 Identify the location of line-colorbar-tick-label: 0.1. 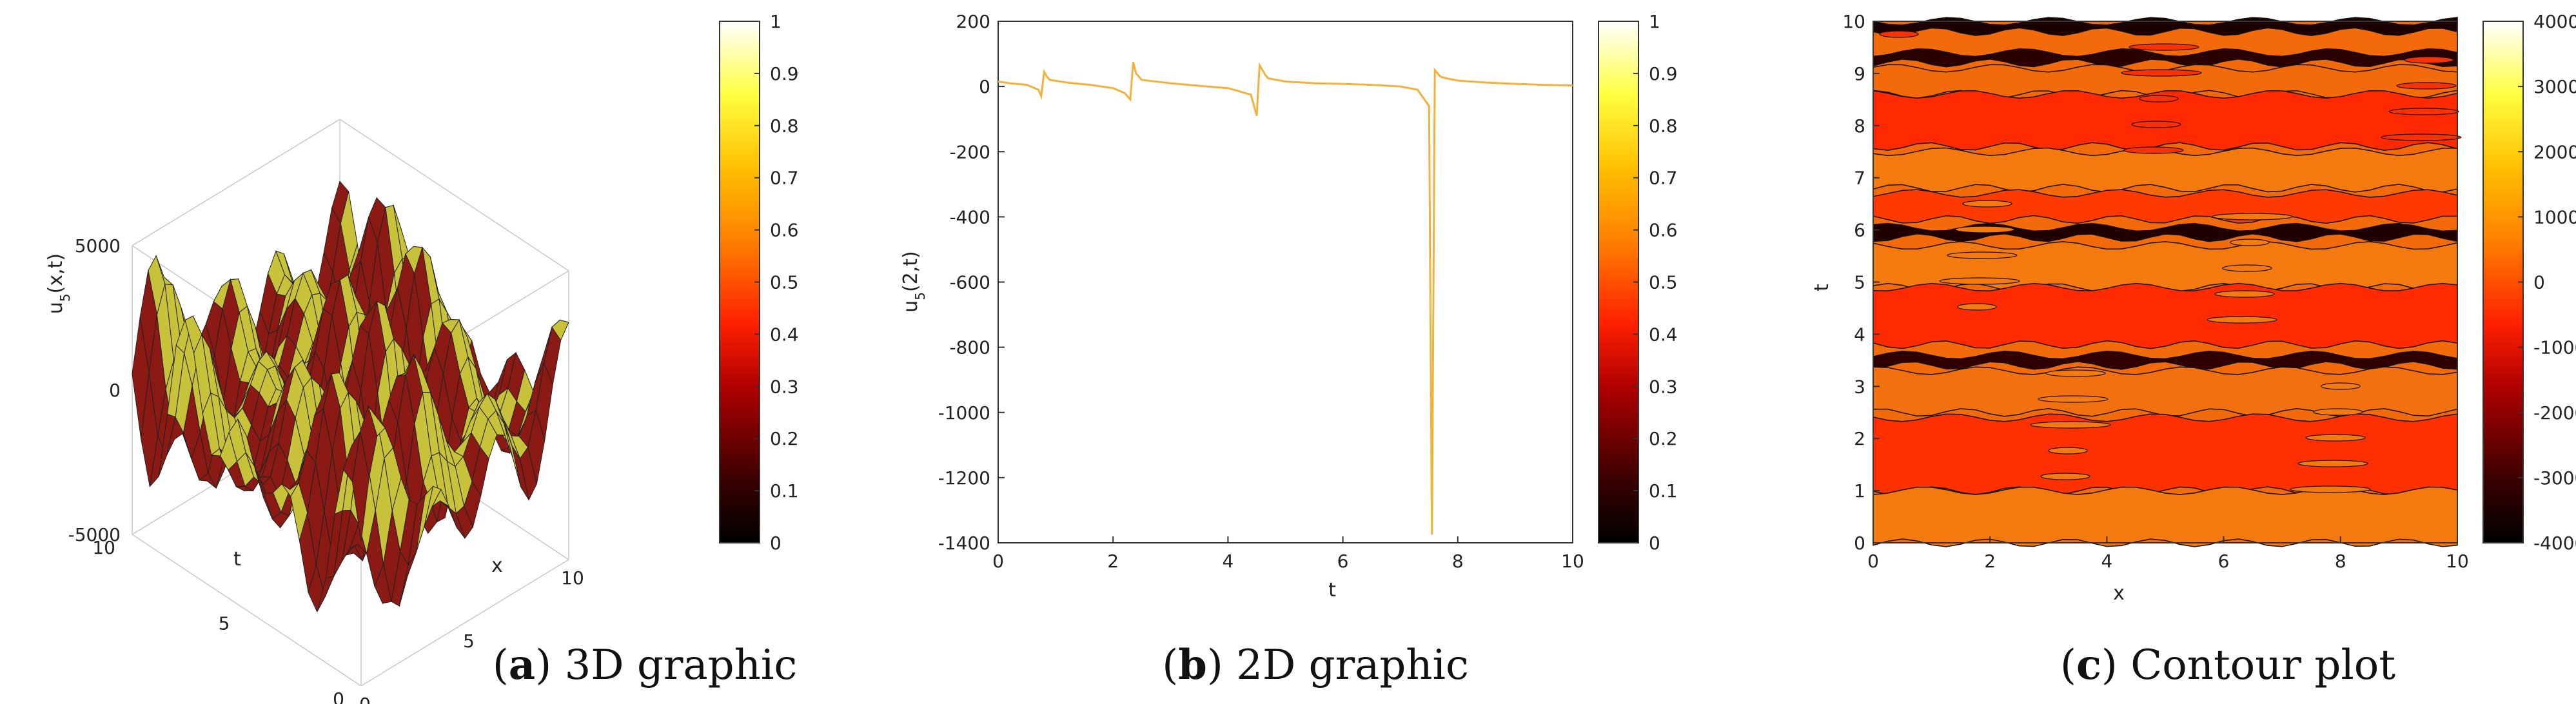
(1663, 491).